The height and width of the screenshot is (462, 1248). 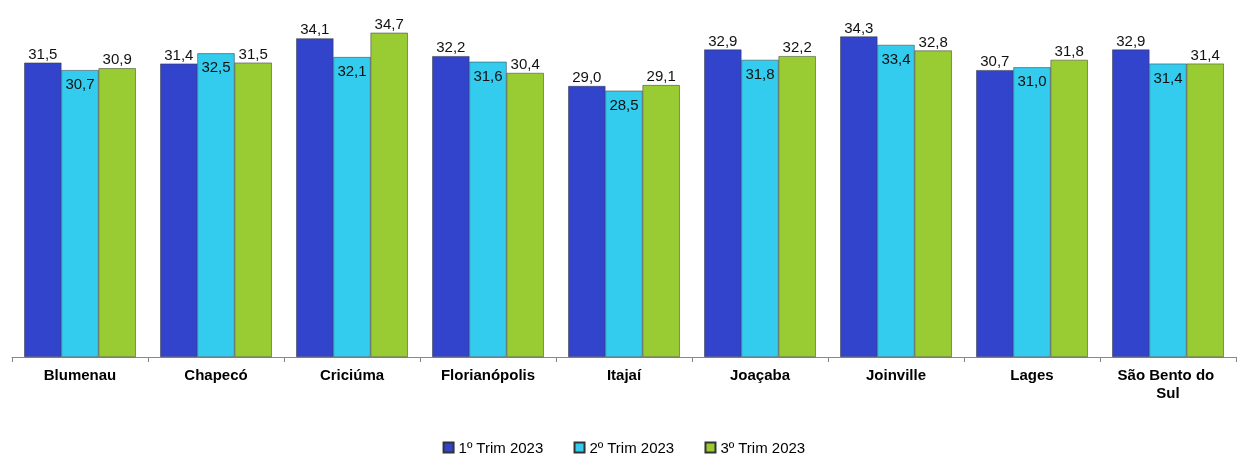 I want to click on data-label: 30,4, so click(x=525, y=63).